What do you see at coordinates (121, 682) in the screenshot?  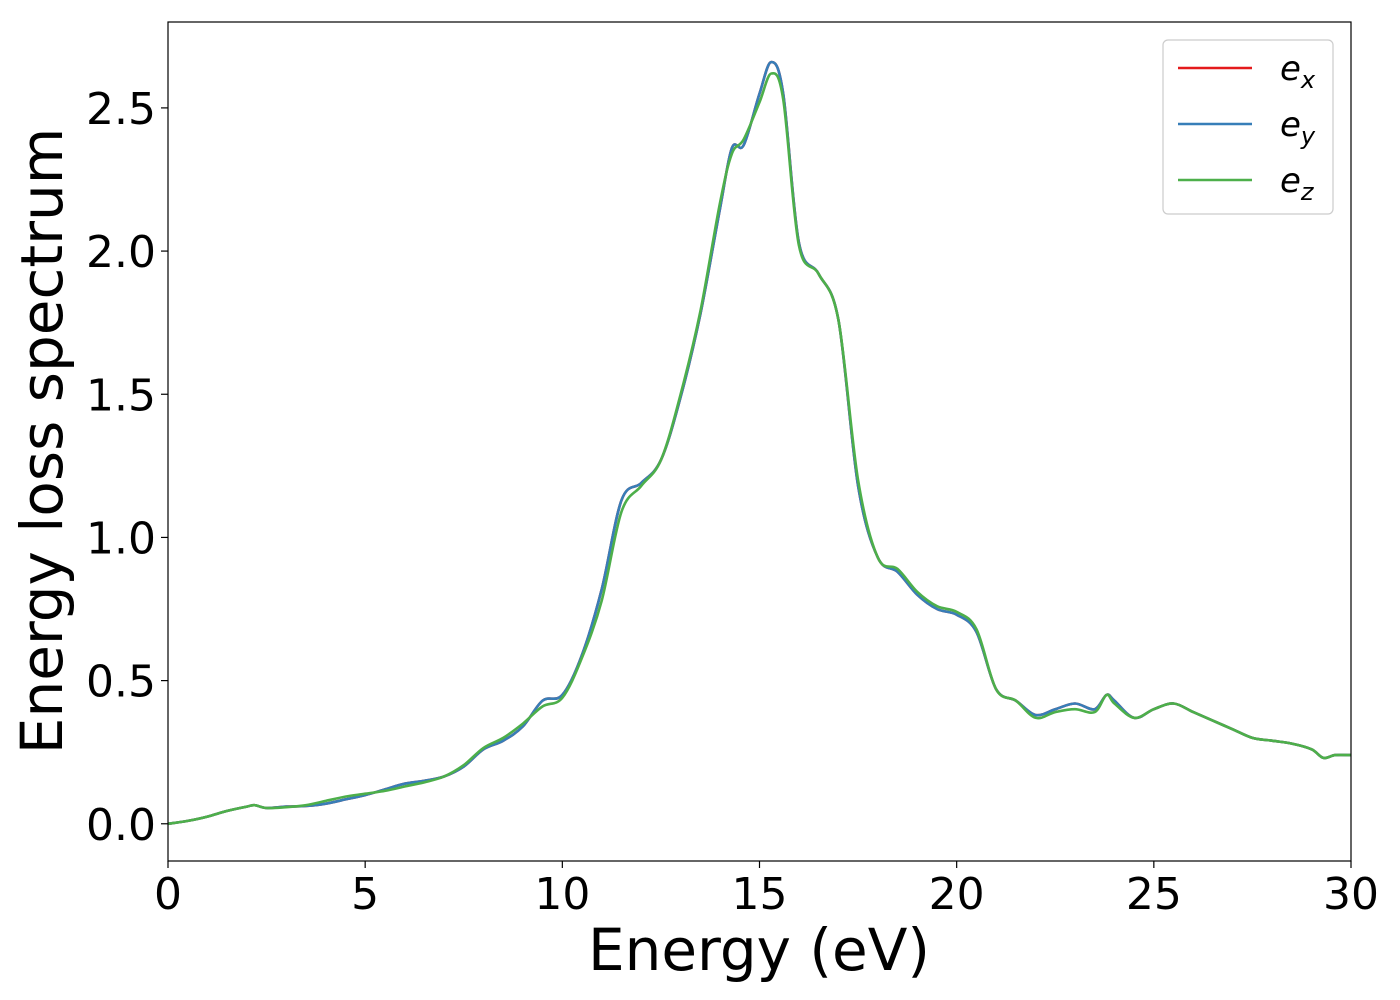 I see `y-tick-label: 0.5` at bounding box center [121, 682].